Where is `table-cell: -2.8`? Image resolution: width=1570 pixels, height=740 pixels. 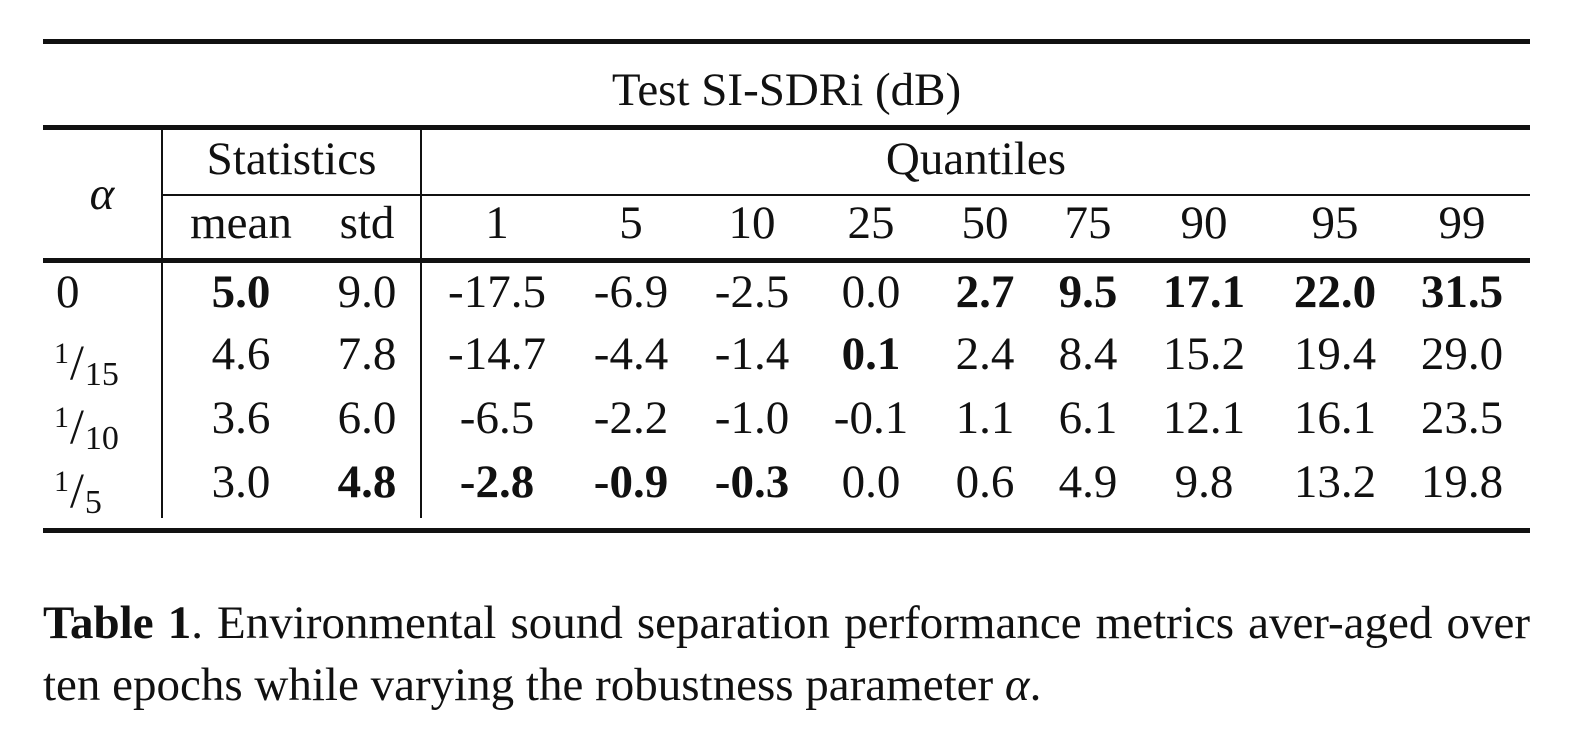 table-cell: -2.8 is located at coordinates (497, 482).